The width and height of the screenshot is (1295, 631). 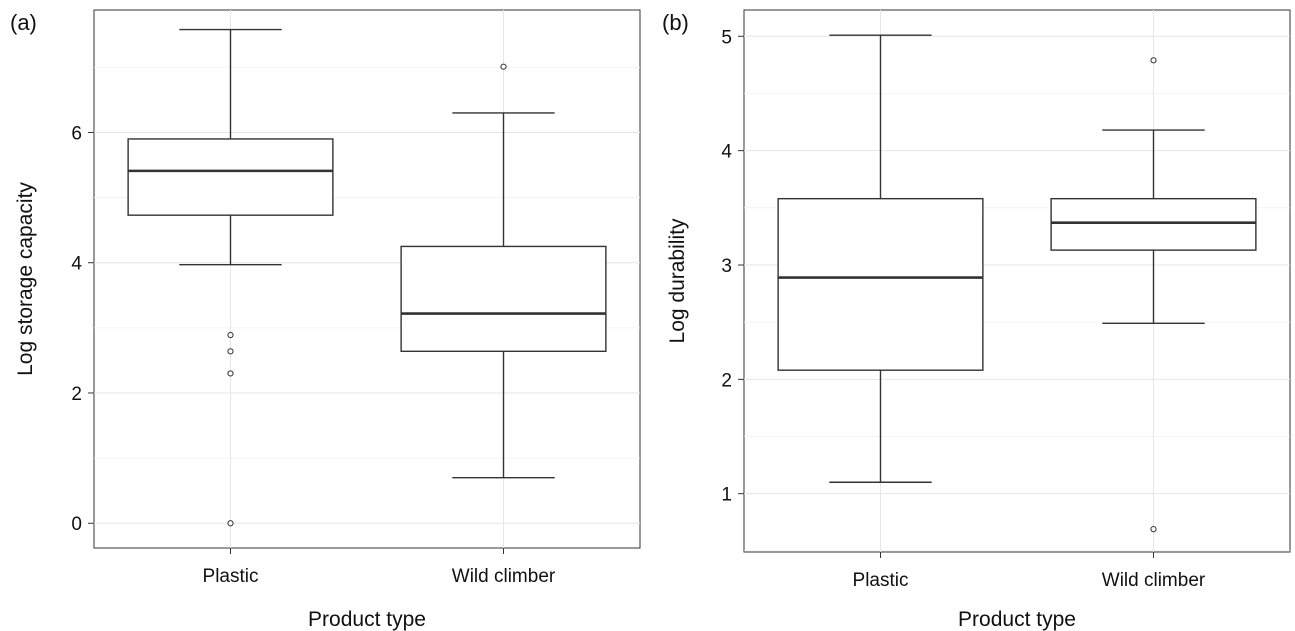 I want to click on y-tick-label: 0, so click(x=76, y=524).